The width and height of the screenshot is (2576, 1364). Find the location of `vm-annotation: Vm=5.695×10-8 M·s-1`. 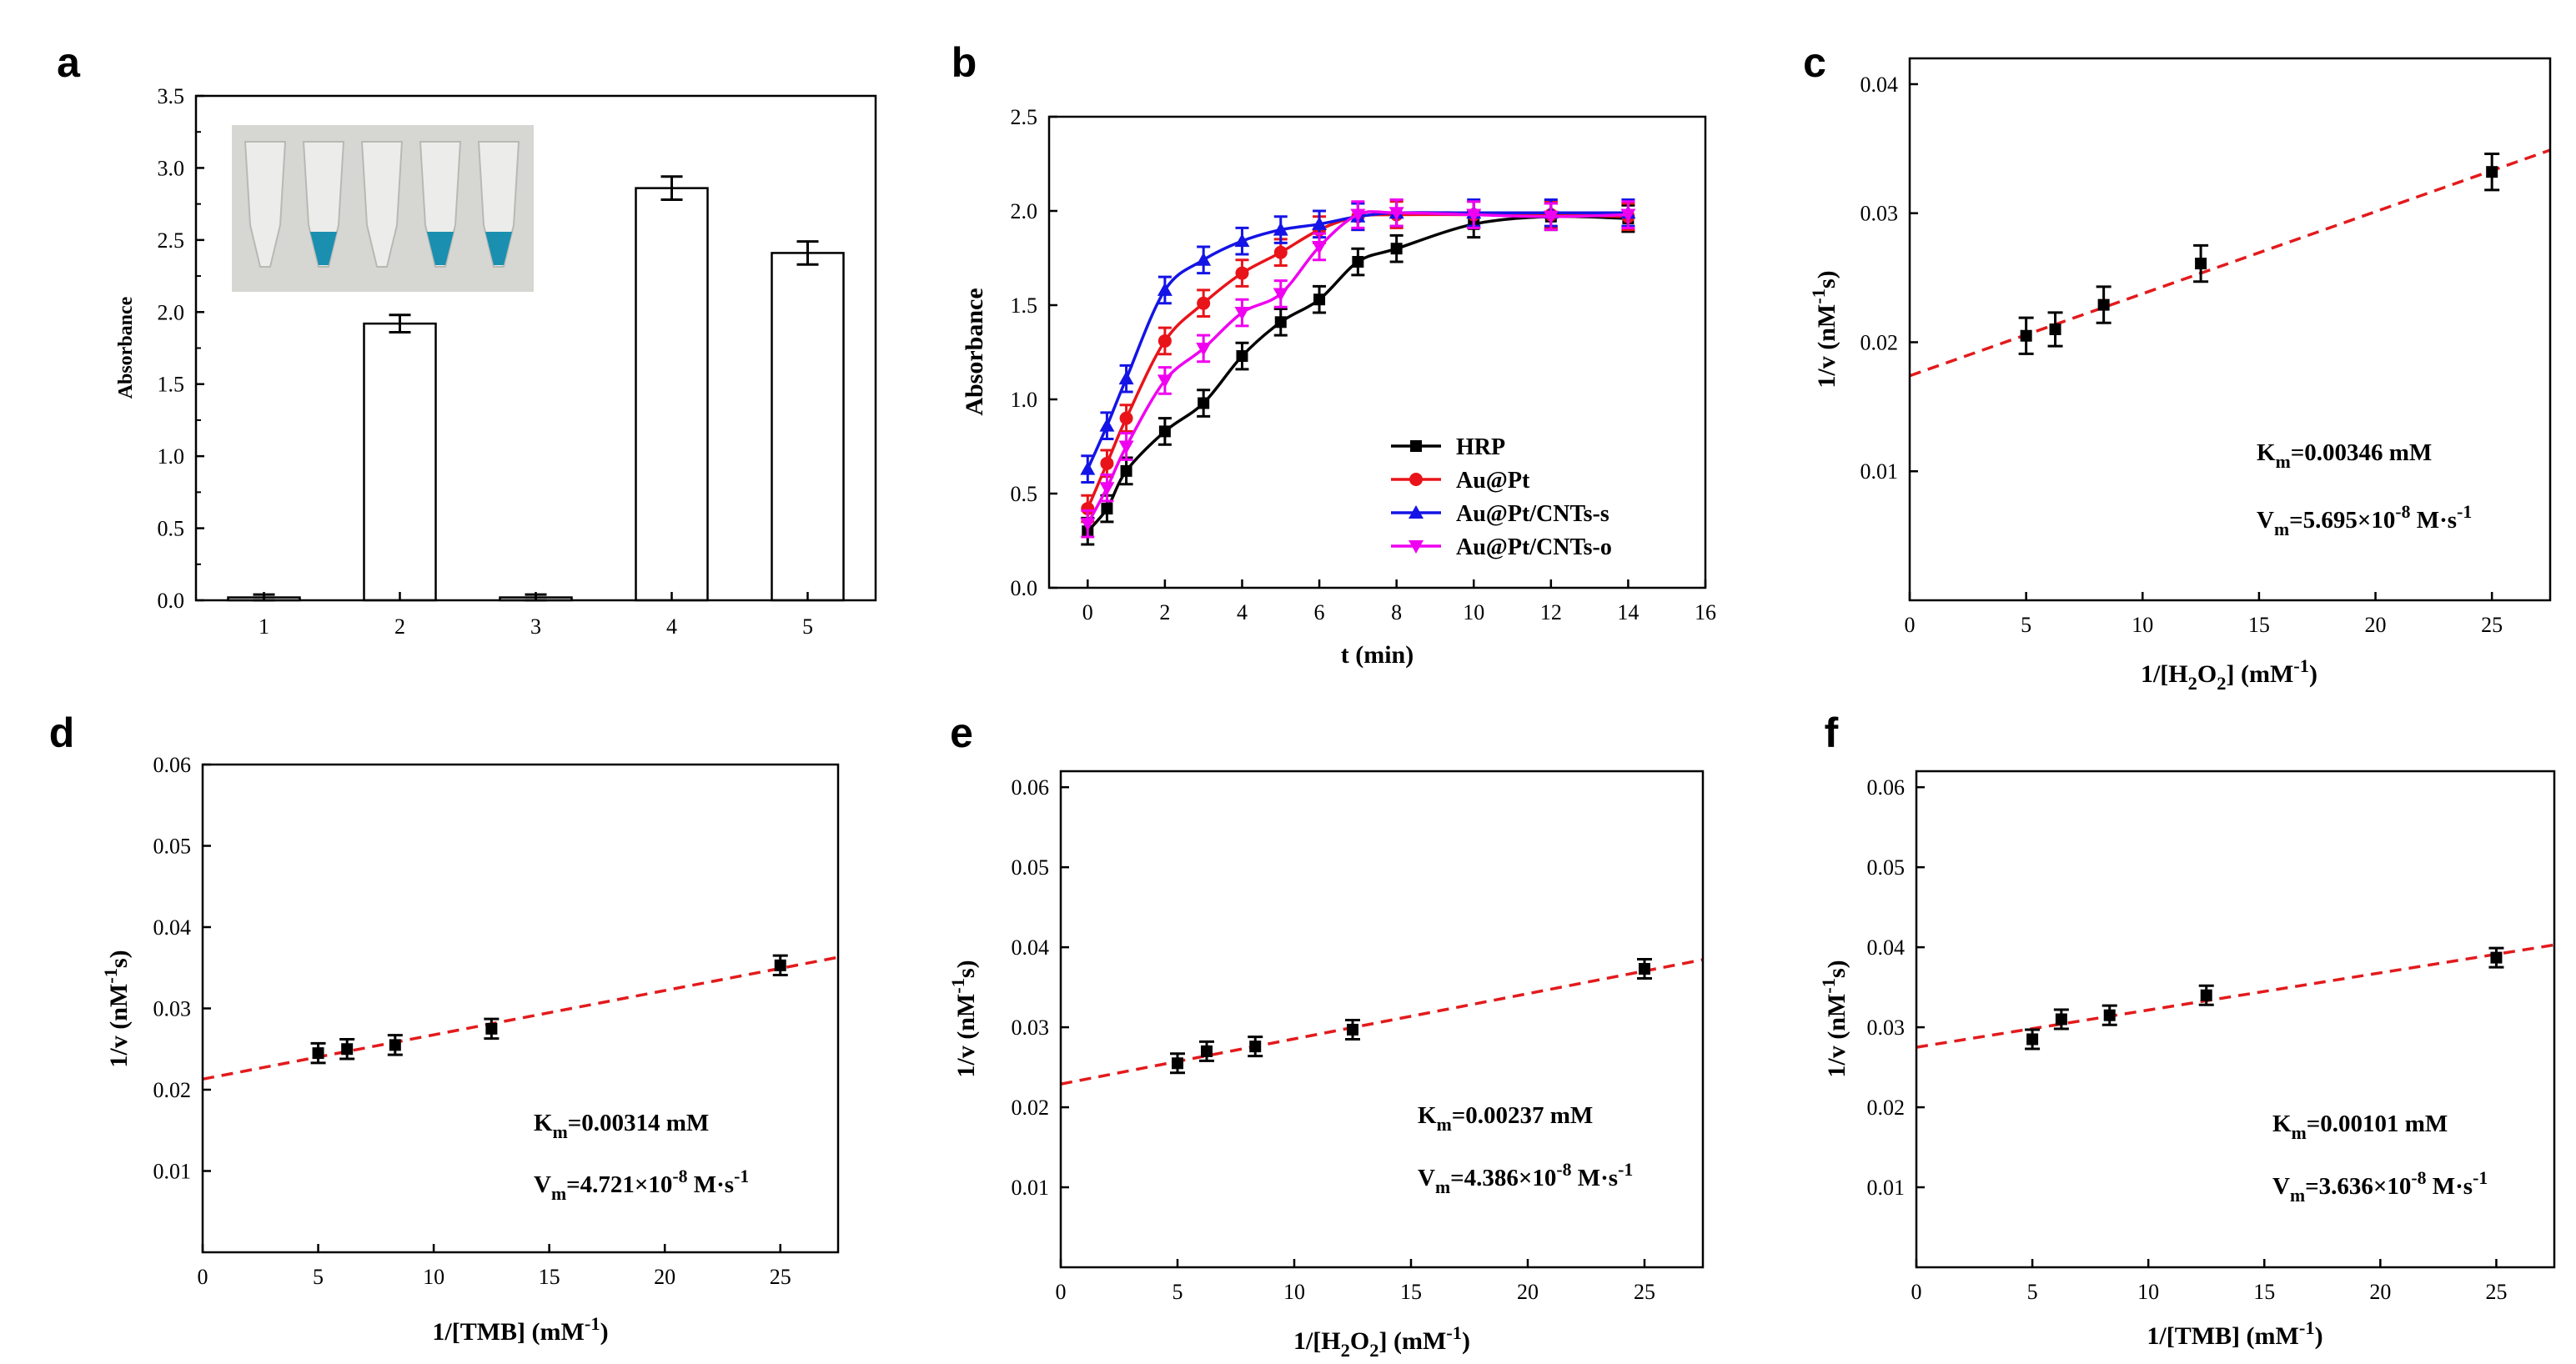

vm-annotation: Vm=5.695×10-8 M·s-1 is located at coordinates (2364, 521).